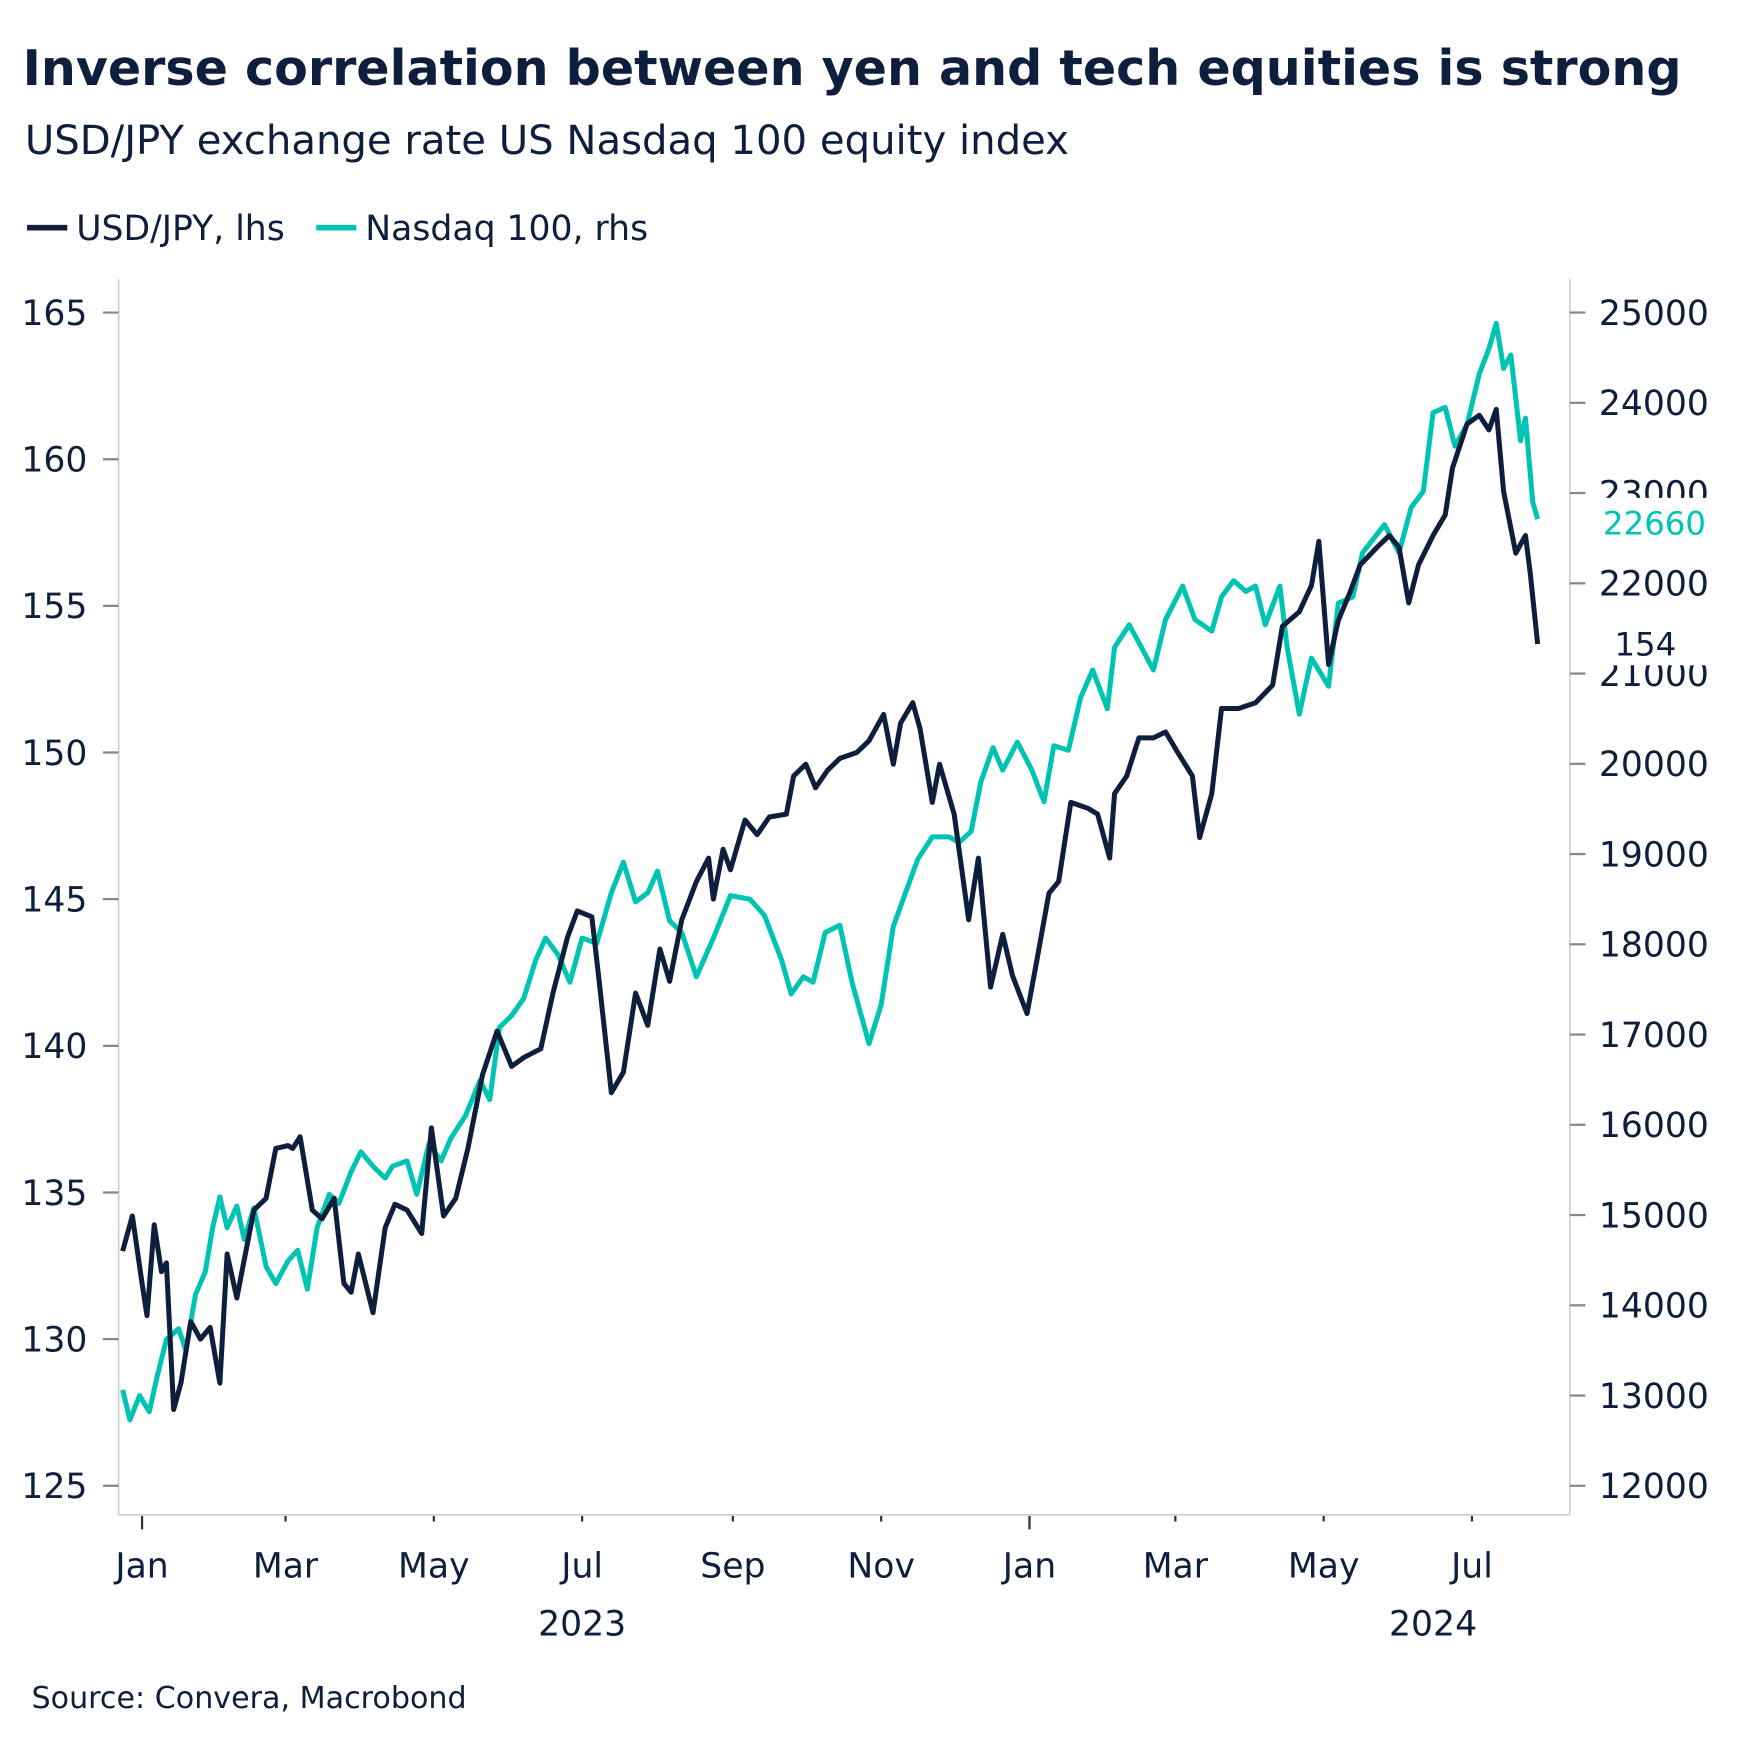 The width and height of the screenshot is (1742, 1747). I want to click on right-axis-tick-label: 17000, so click(1654, 1036).